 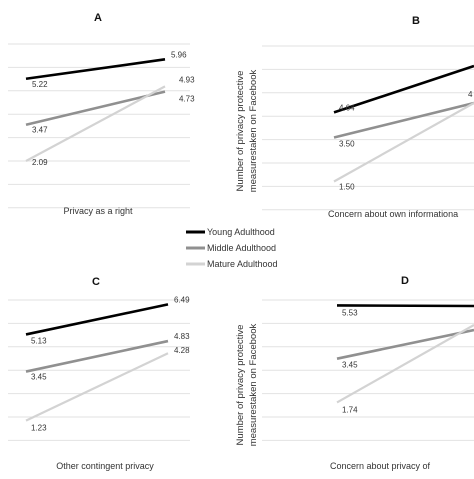 I want to click on panel-b-mature-line, so click(x=403, y=142).